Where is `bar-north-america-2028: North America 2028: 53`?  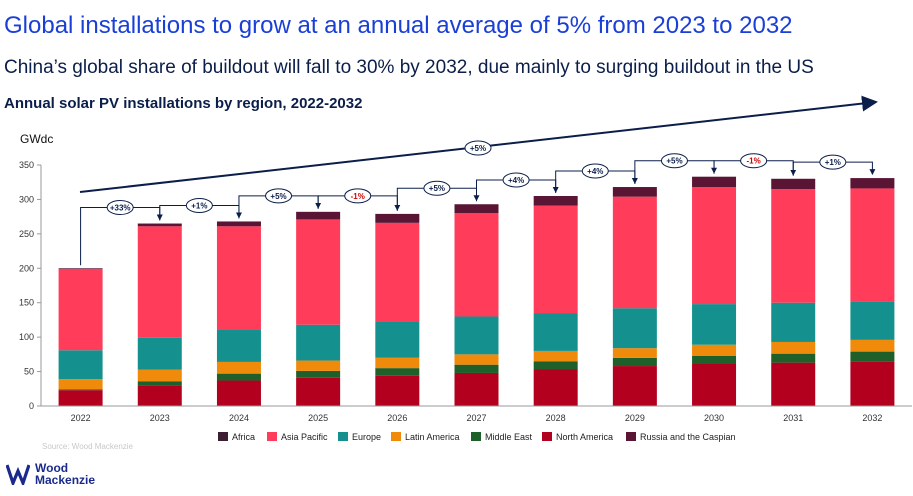 bar-north-america-2028: North America 2028: 53 is located at coordinates (555, 387).